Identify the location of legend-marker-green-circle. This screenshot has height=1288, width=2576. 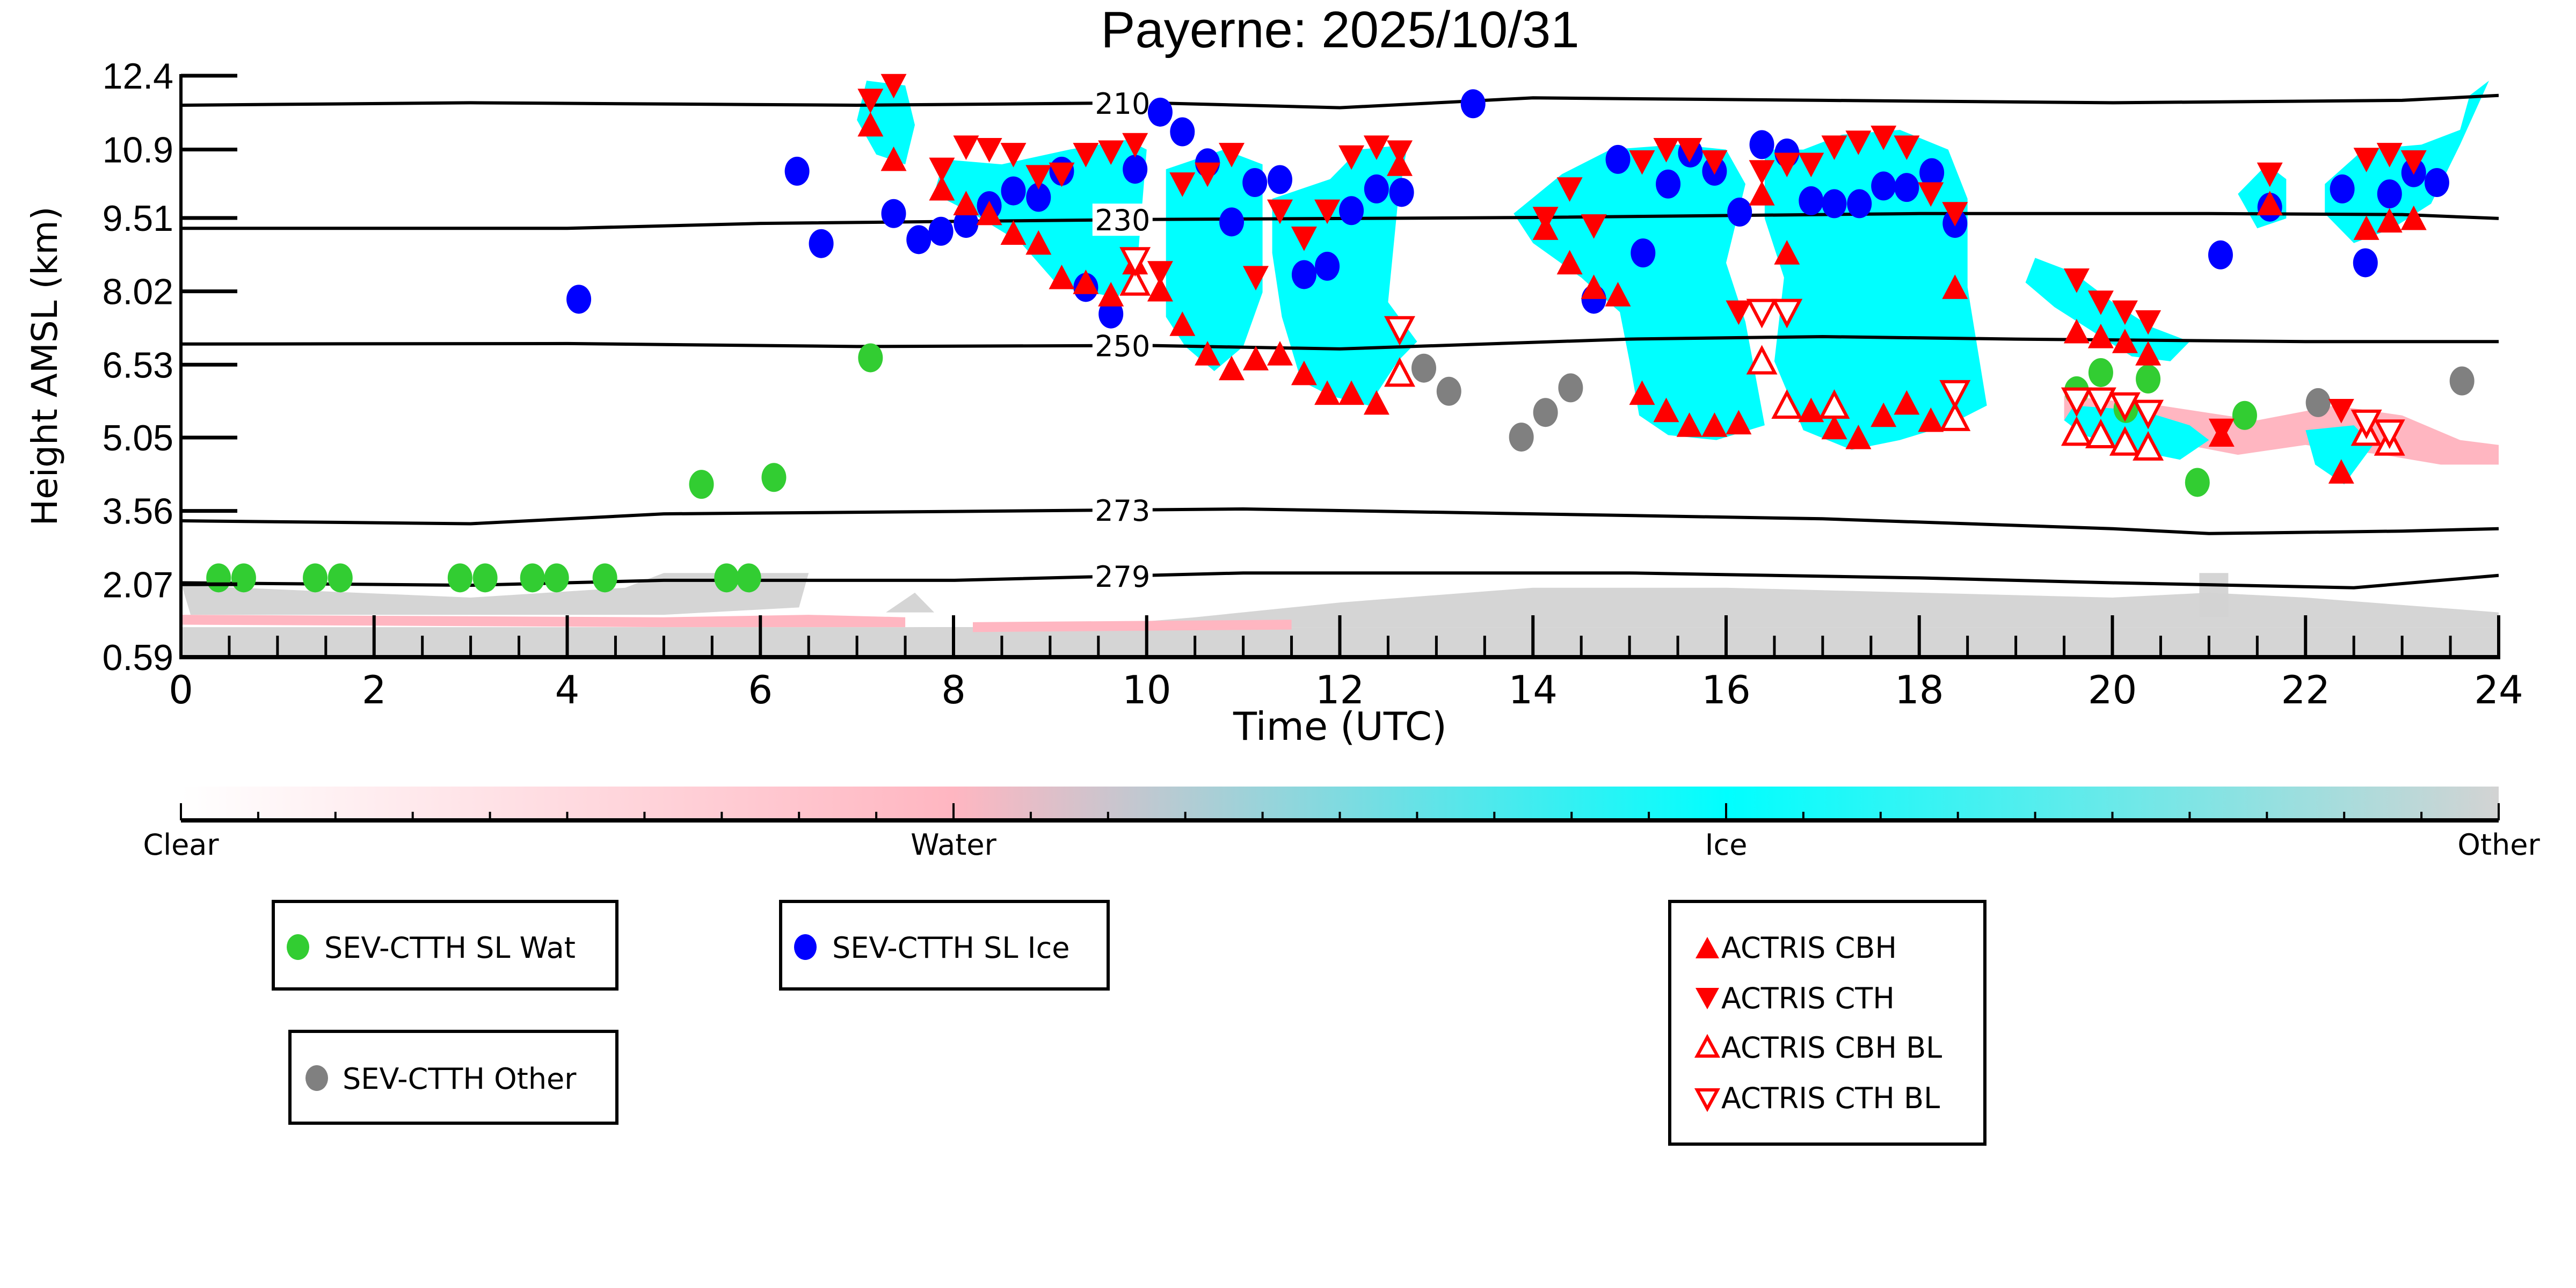
(298, 947).